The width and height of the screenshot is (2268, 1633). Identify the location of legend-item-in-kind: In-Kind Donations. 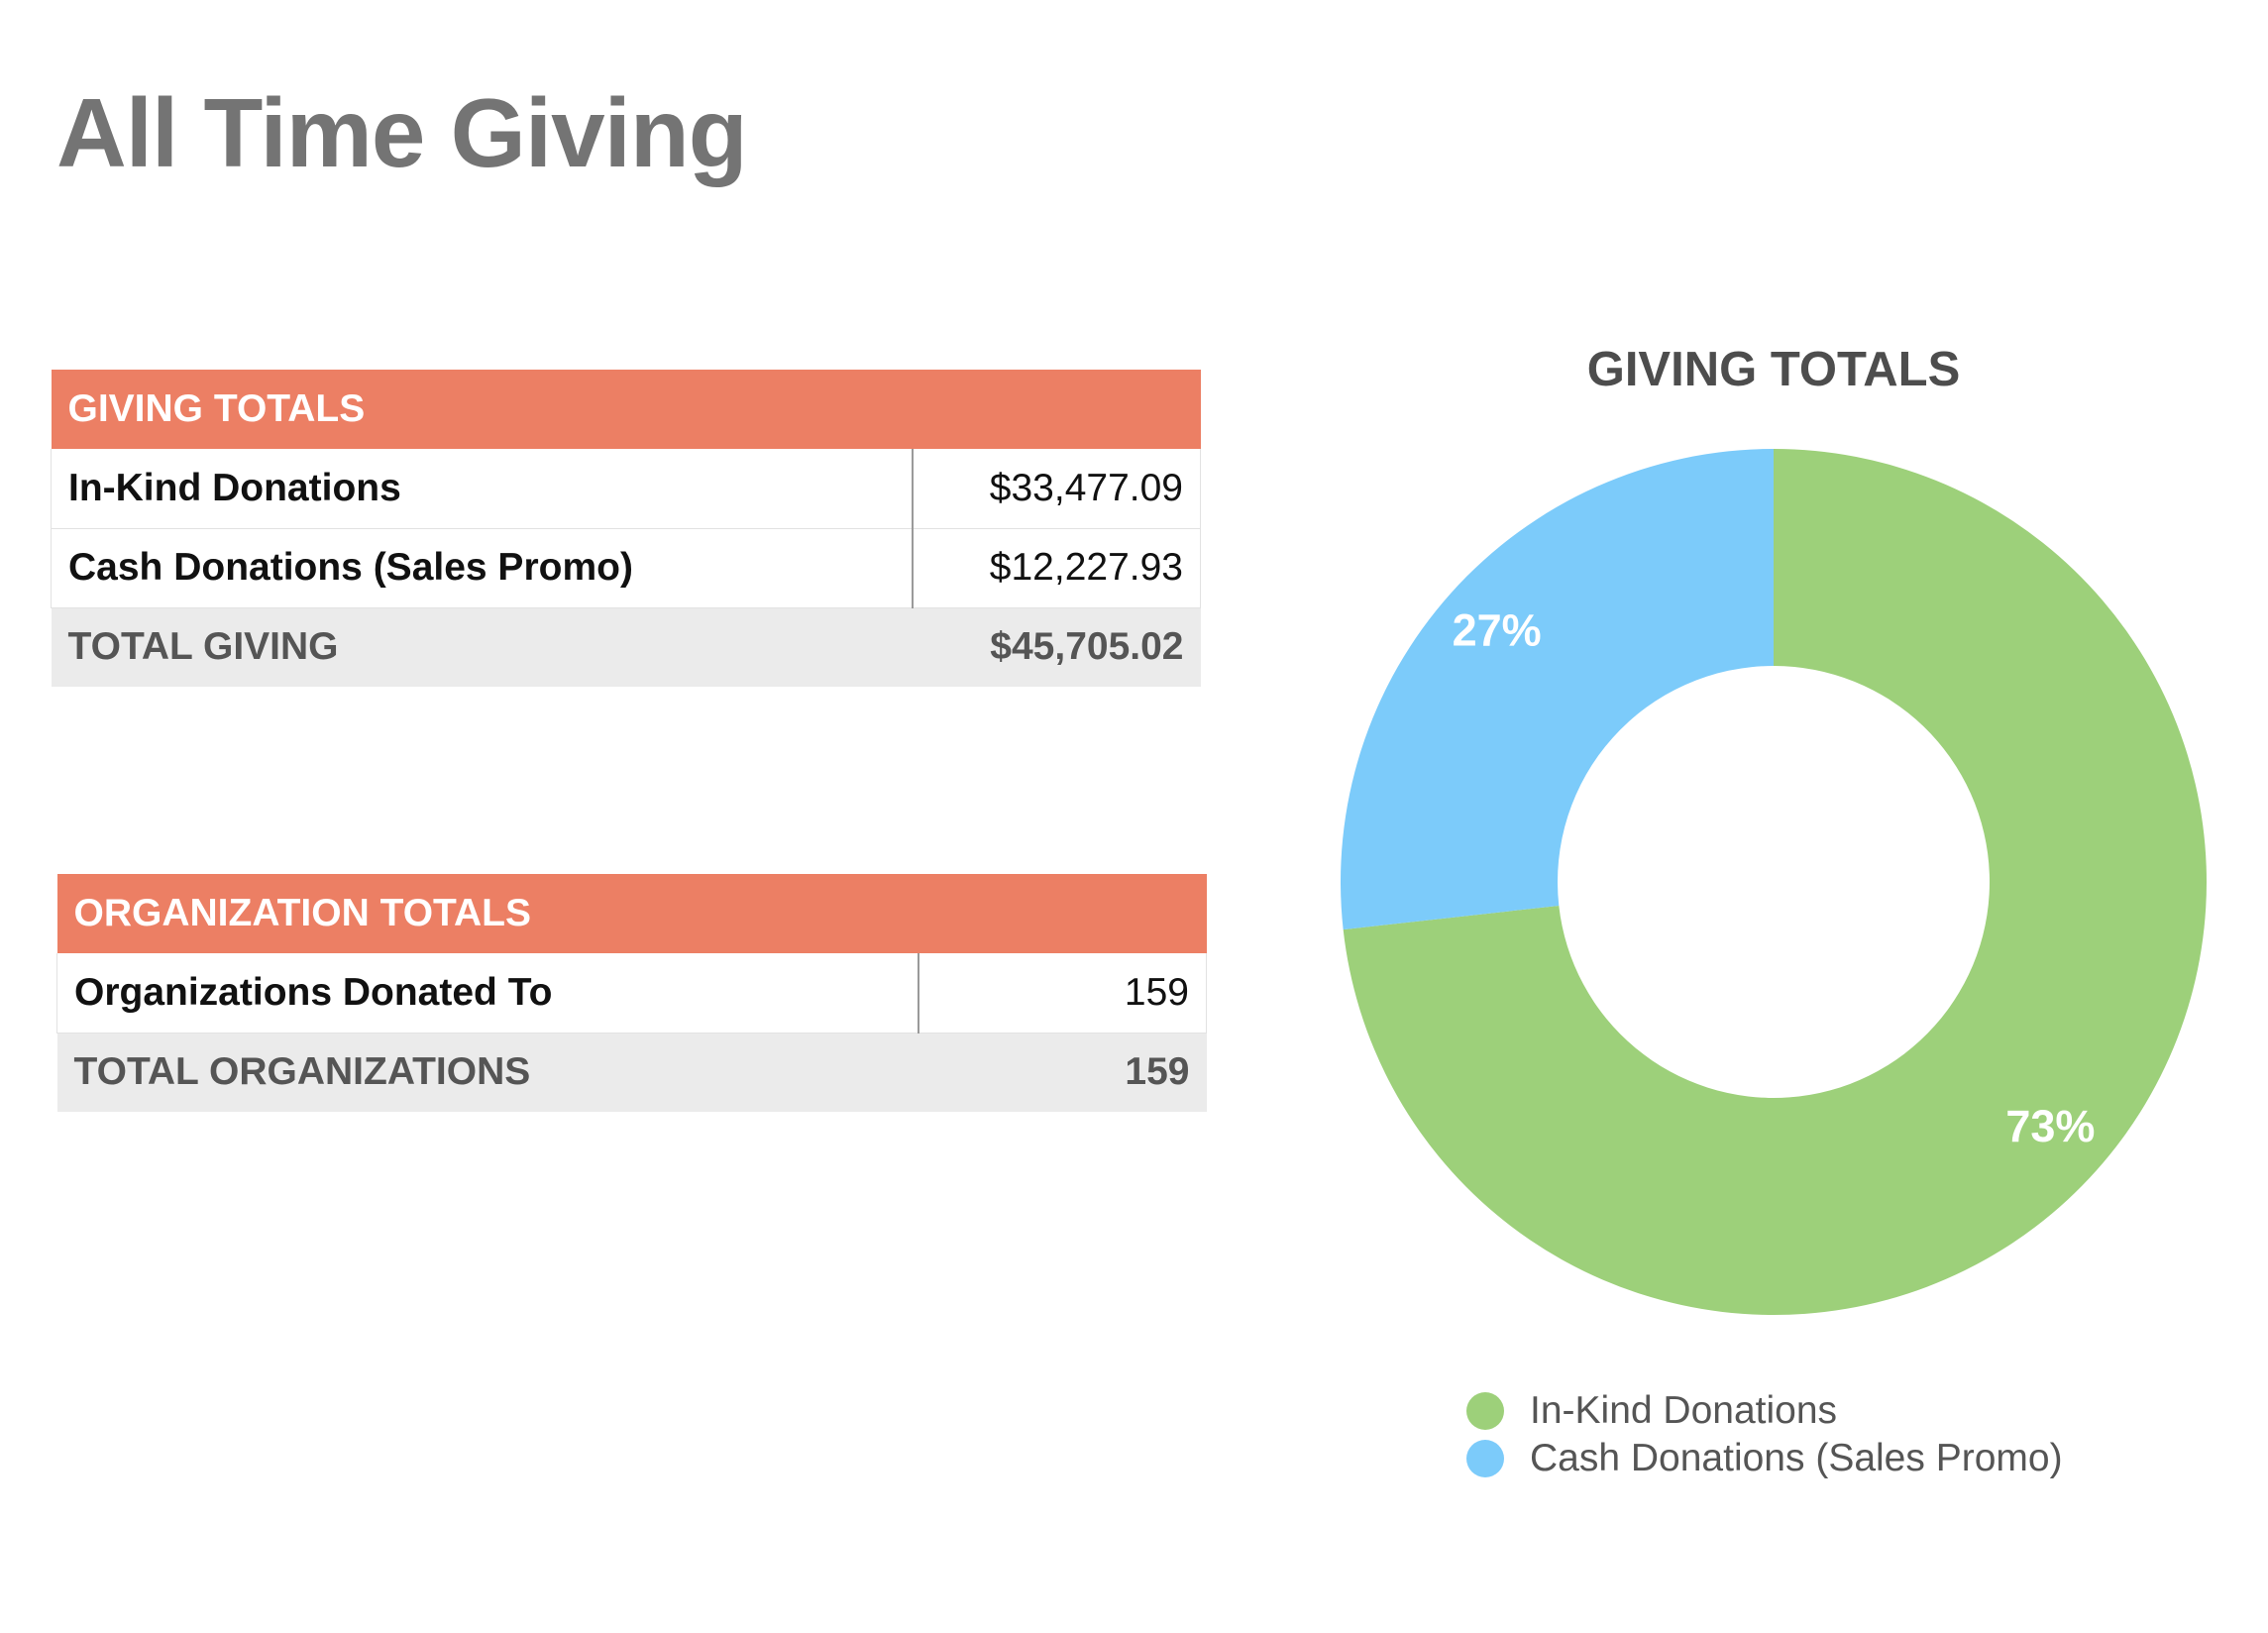
(1765, 1411).